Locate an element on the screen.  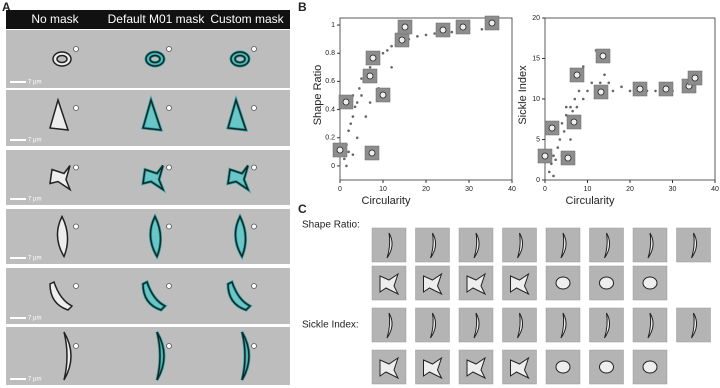
column-header: No mask is located at coordinates (55, 19).